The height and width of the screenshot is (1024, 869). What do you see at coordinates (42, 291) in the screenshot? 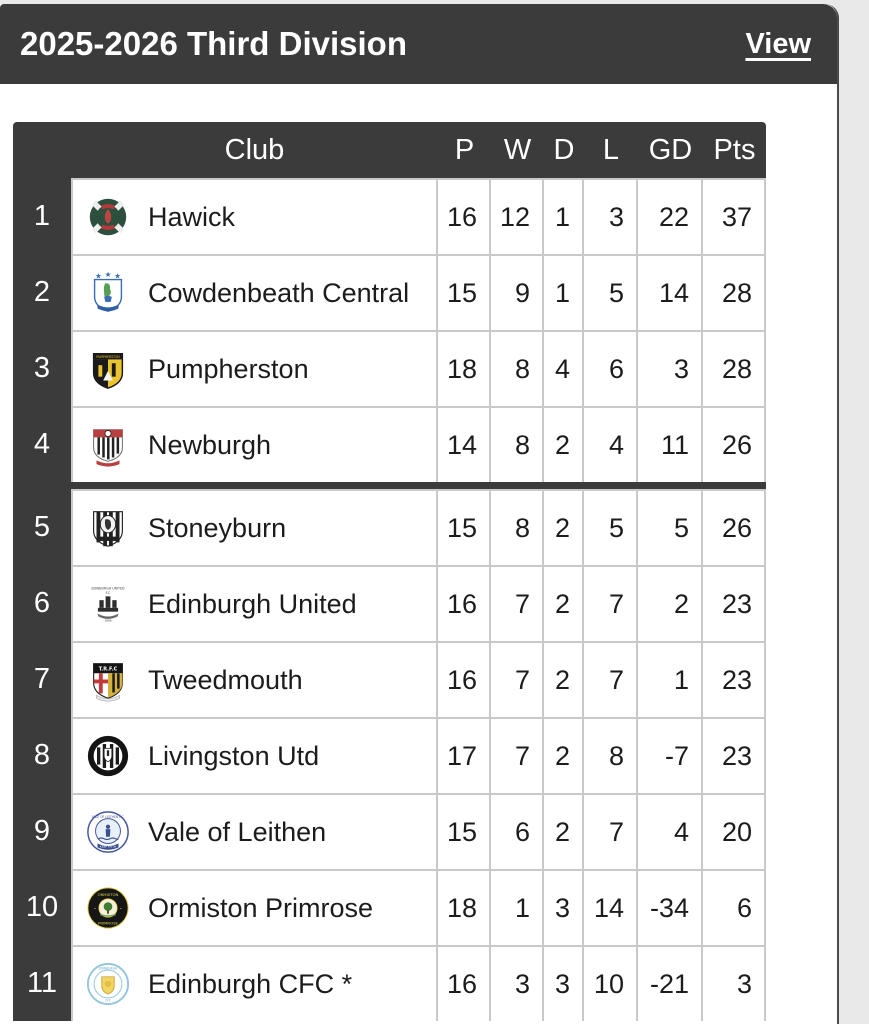
I see `position-cell: 2` at bounding box center [42, 291].